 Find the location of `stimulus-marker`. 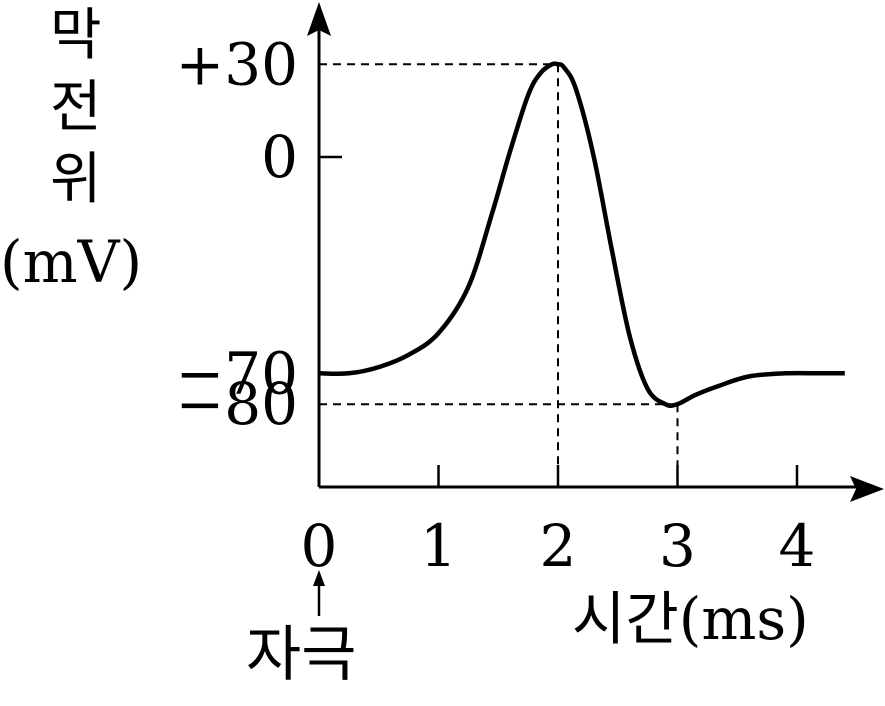

stimulus-marker is located at coordinates (319, 593).